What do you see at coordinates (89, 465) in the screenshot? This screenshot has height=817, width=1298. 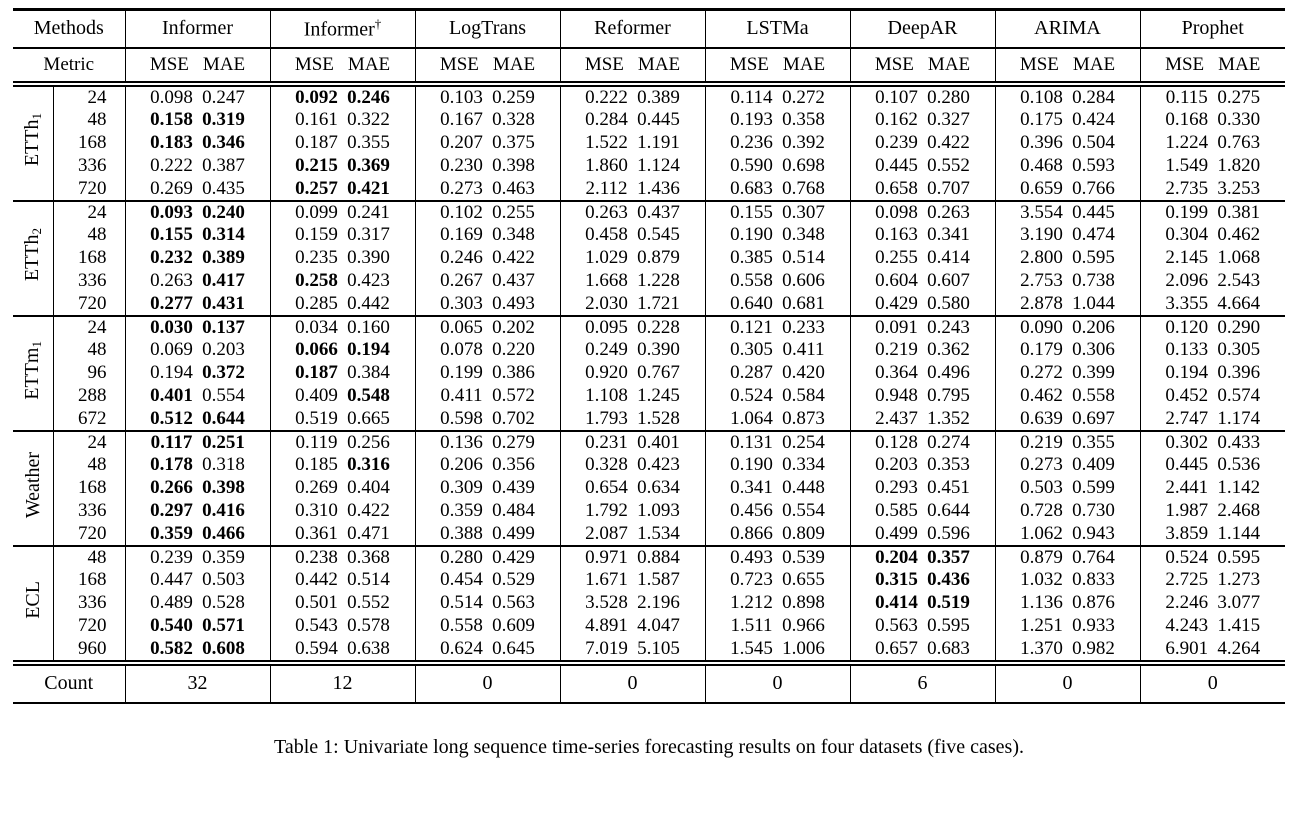 I see `horizon-cell: 48` at bounding box center [89, 465].